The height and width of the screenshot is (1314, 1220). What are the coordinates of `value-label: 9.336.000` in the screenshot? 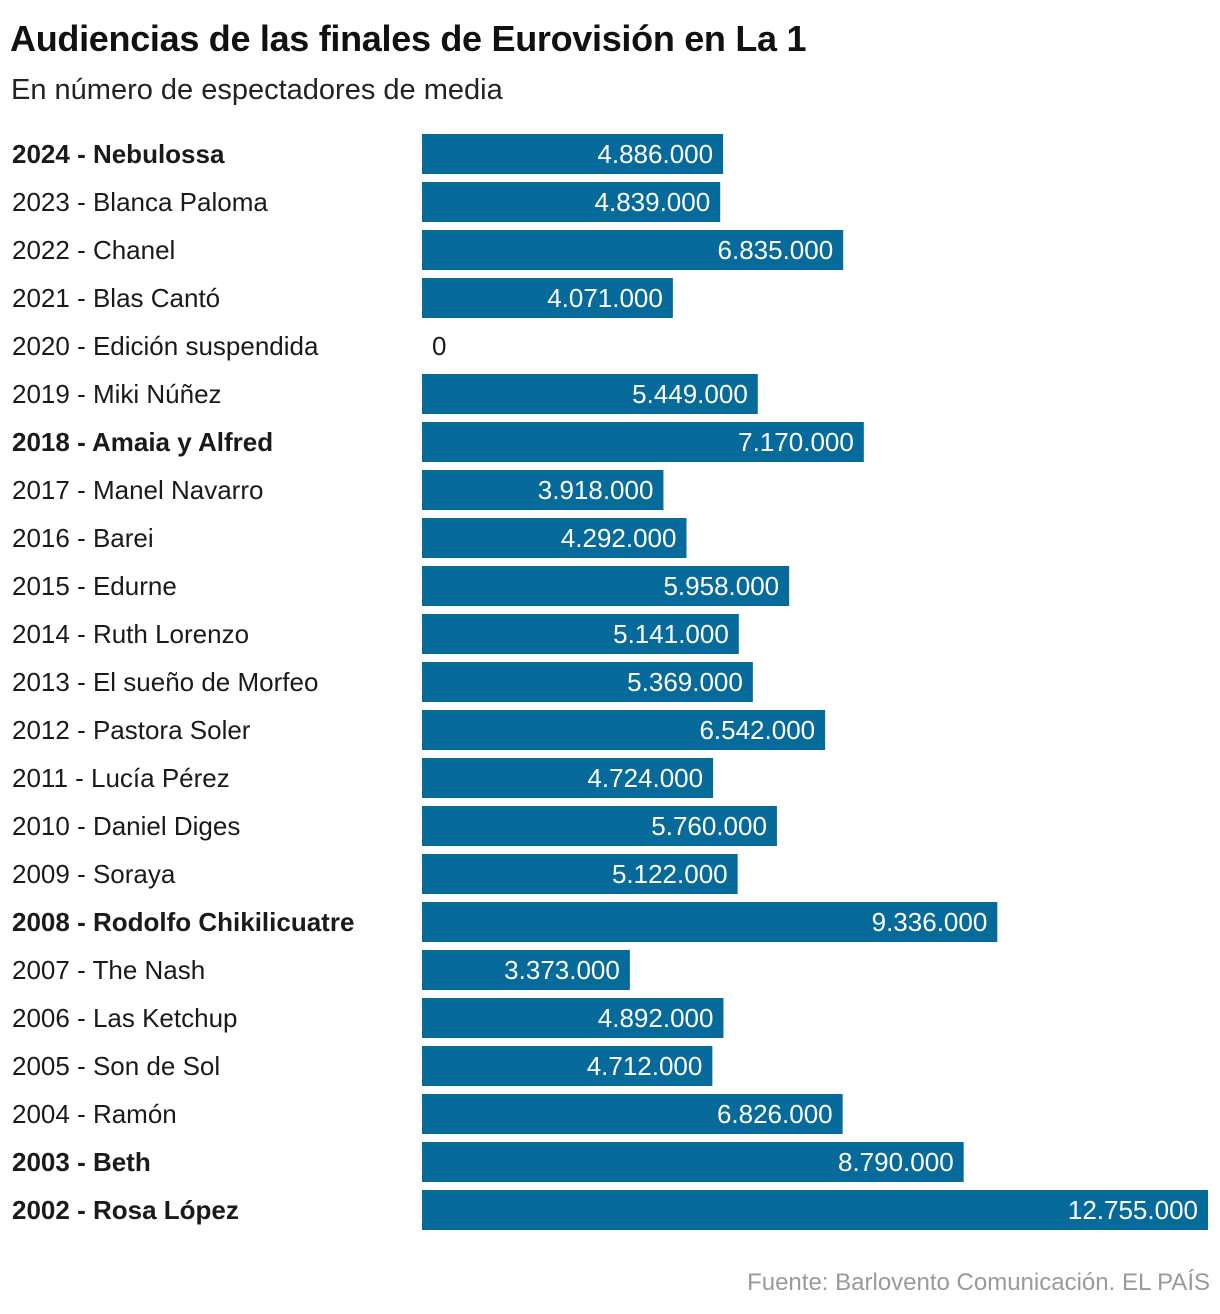 It's located at (930, 922).